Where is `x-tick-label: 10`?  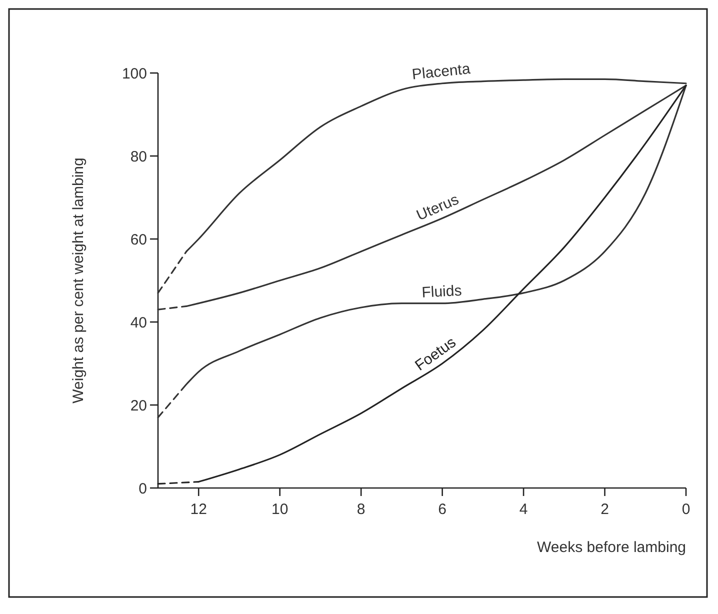 x-tick-label: 10 is located at coordinates (280, 509).